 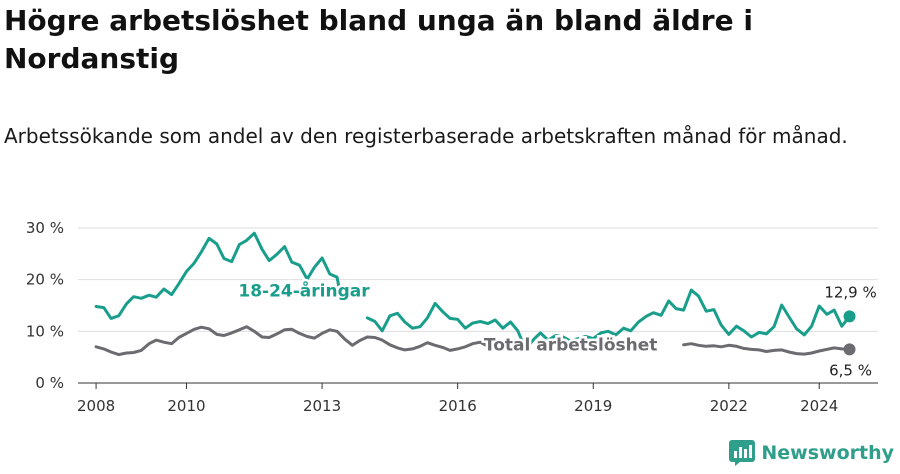 I want to click on y-axis-ticks: 0 % 10 % 20 % 30 %, so click(x=45, y=305).